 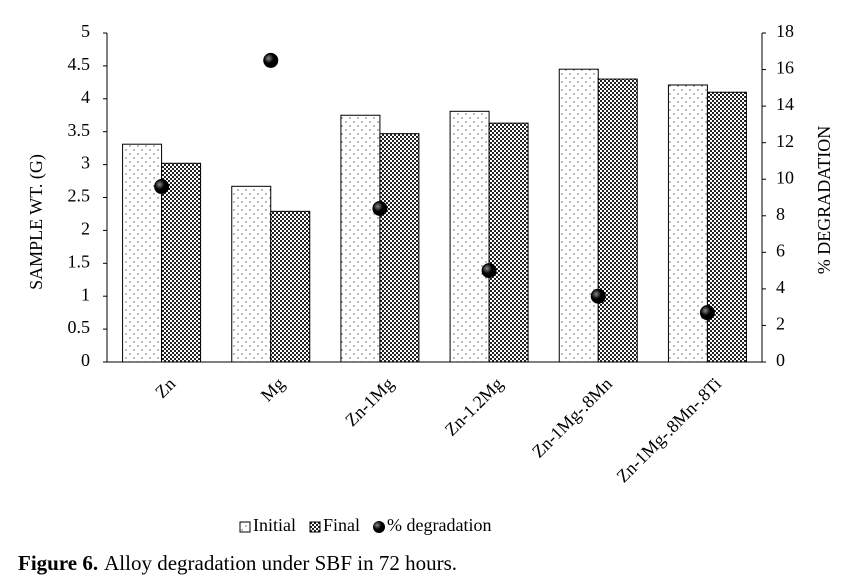 I want to click on y-tick-label: 4, so click(x=85, y=97).